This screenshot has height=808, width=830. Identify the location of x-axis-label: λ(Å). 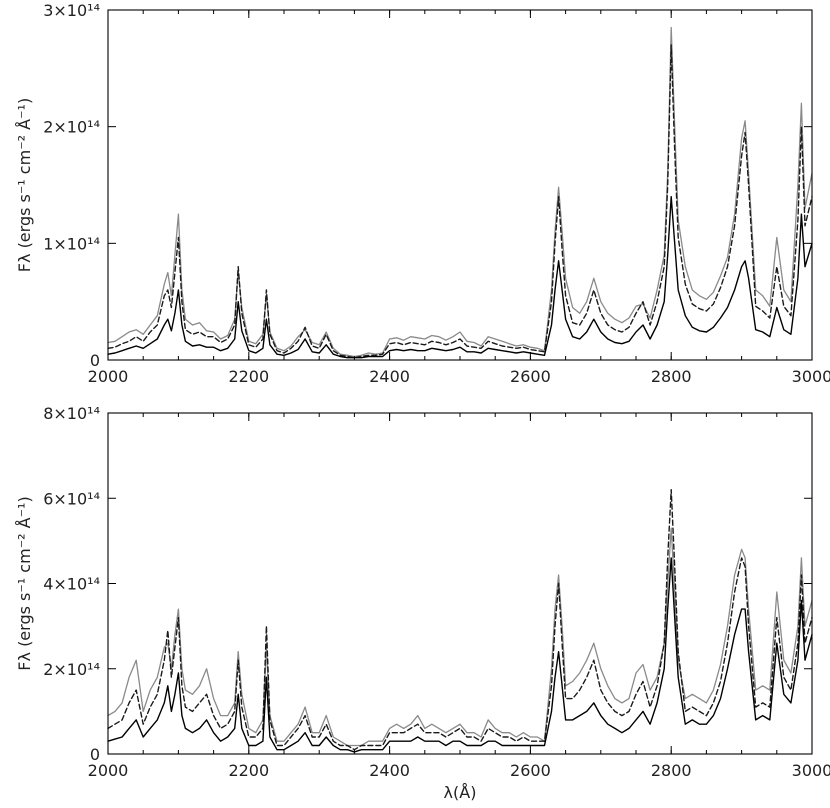
(460, 792).